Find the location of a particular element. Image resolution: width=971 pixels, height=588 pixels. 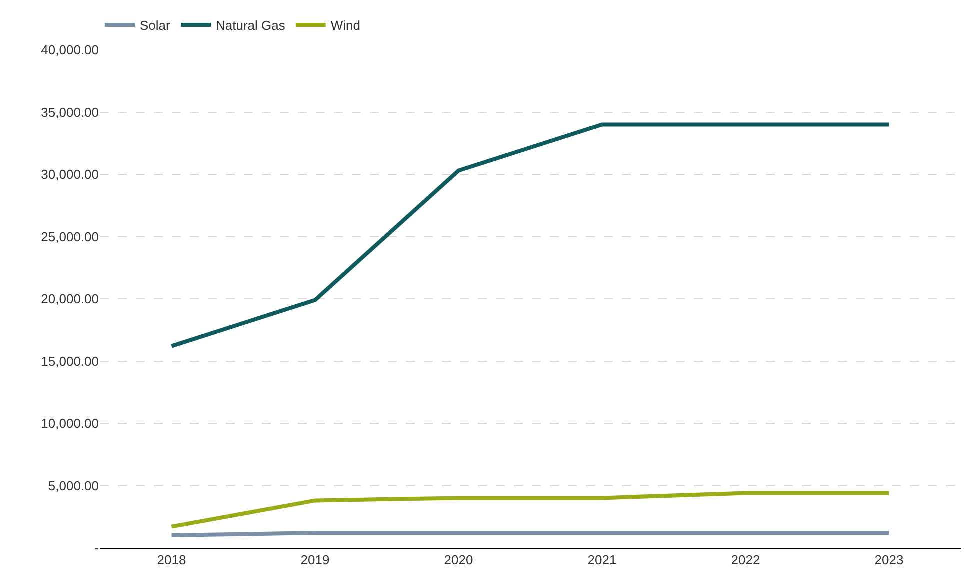

x-tick-label: 2023 is located at coordinates (889, 560).